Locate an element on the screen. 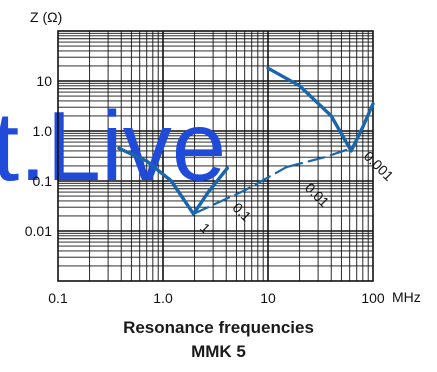  y-axis-label: Z (Ω) is located at coordinates (46, 17).